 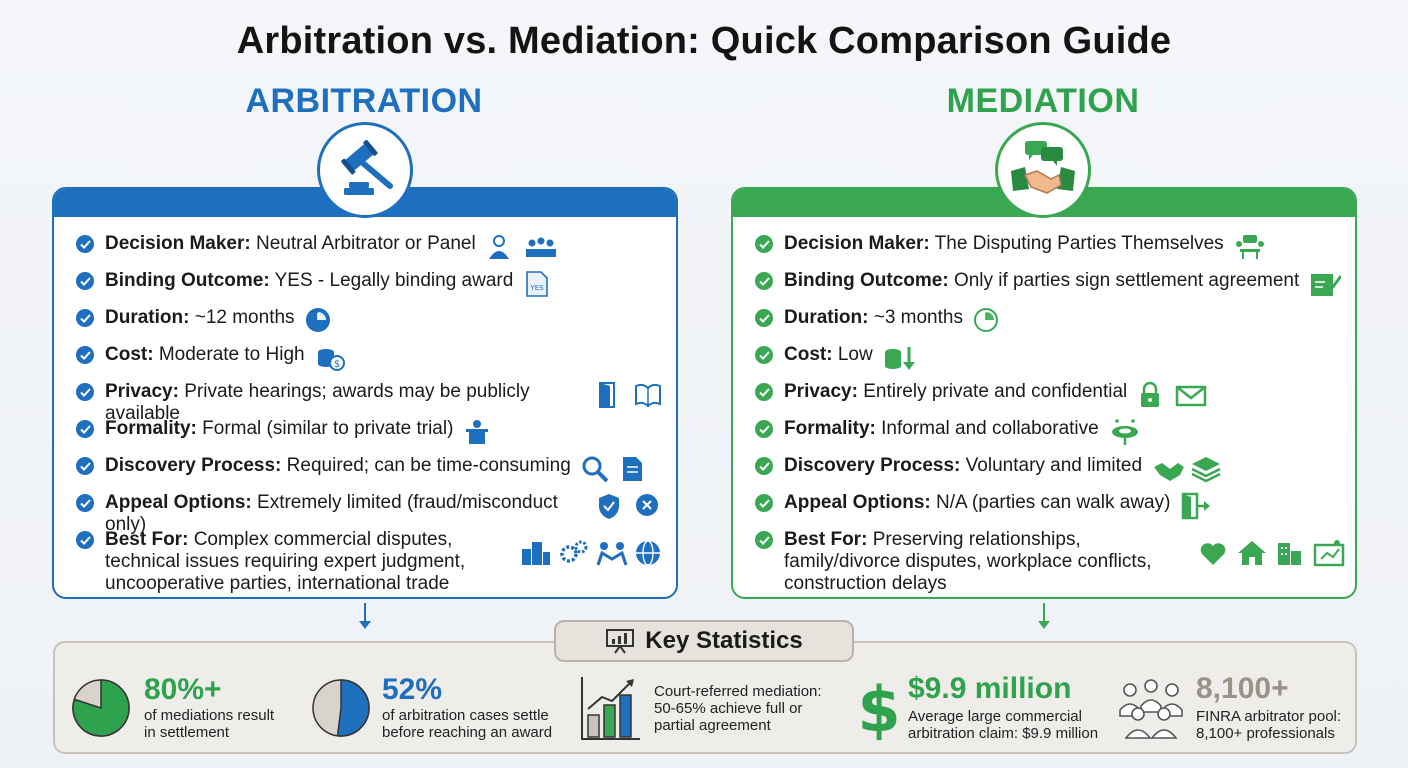 I want to click on lock-icon, so click(x=1150, y=394).